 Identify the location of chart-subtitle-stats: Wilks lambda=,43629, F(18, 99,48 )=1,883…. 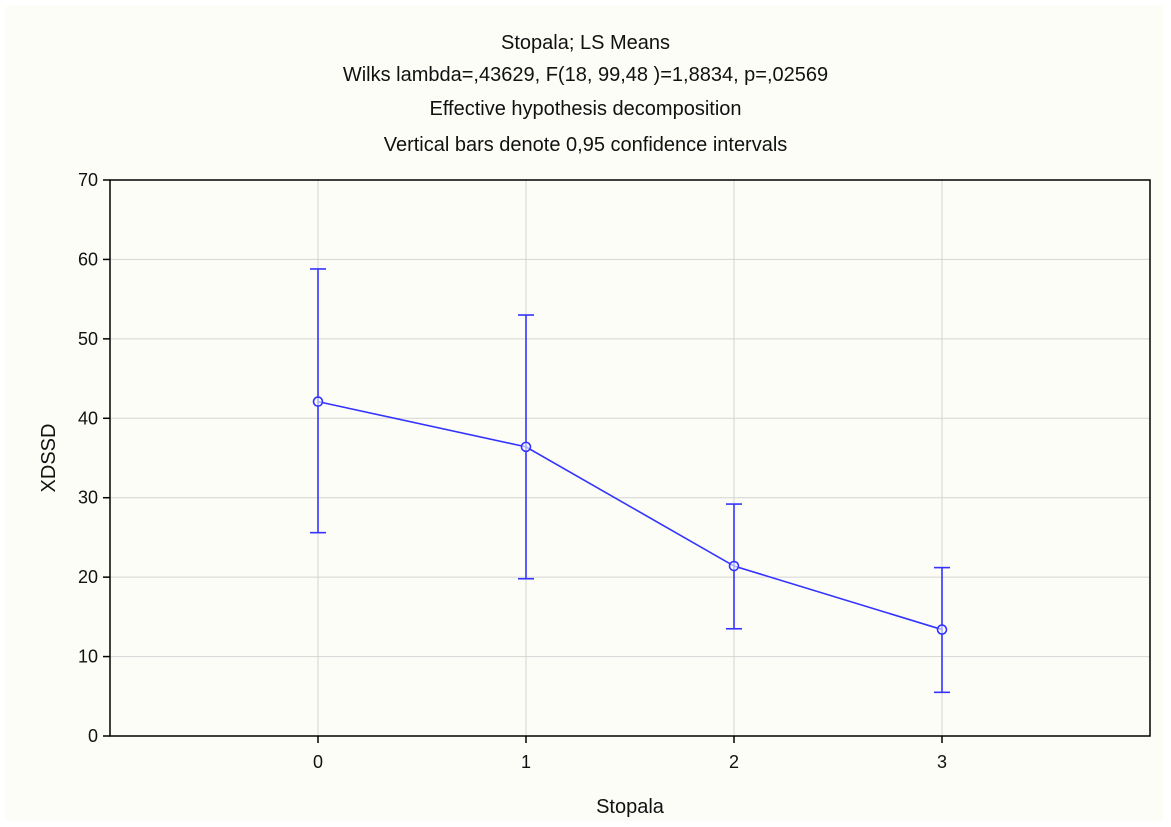
(585, 75).